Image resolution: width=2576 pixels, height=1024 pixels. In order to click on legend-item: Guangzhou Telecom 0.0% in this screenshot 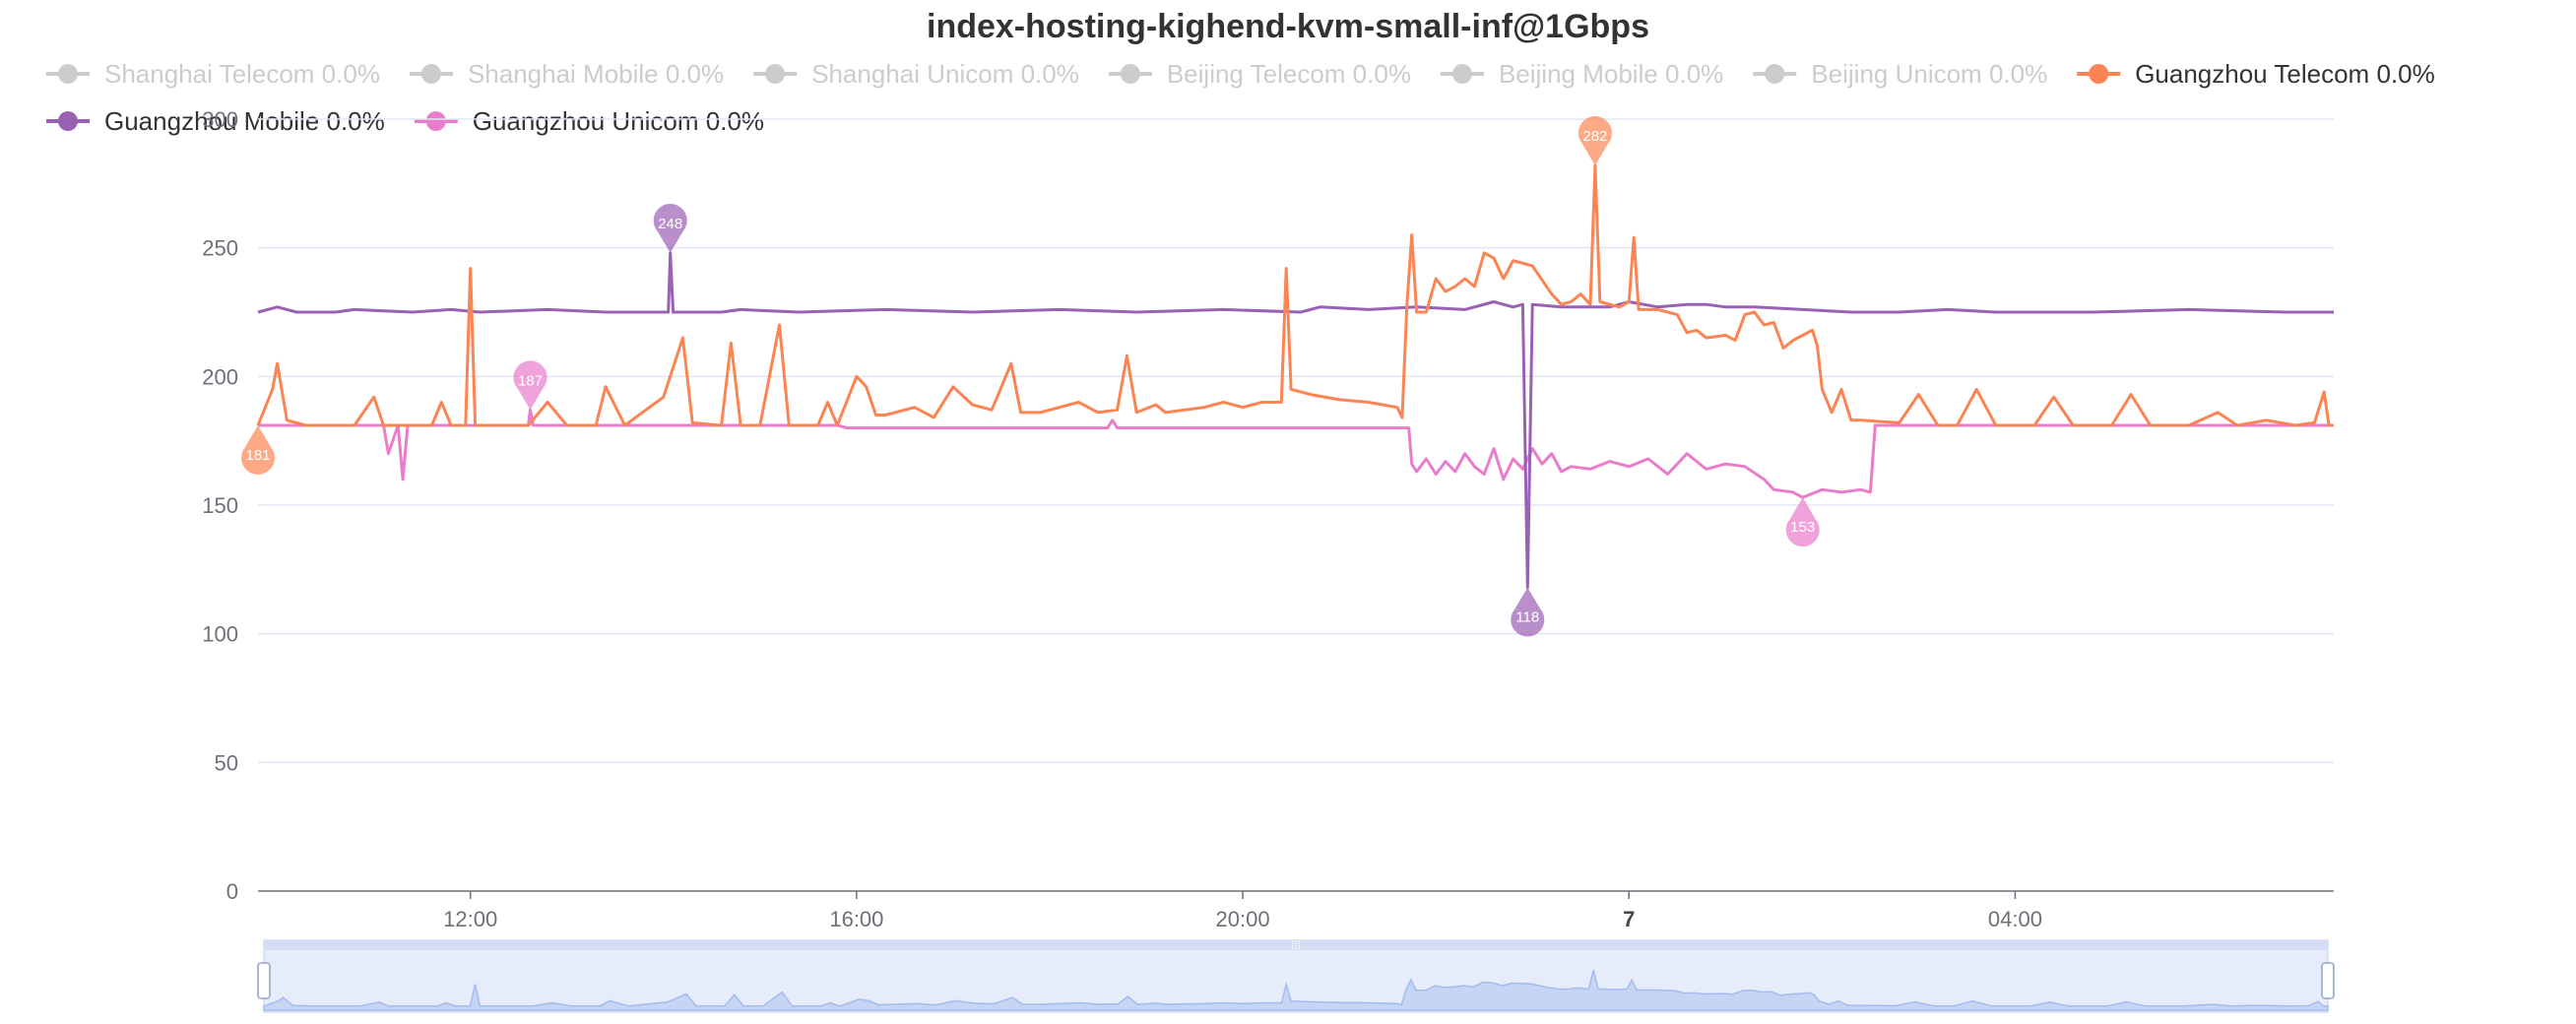, I will do `click(2256, 74)`.